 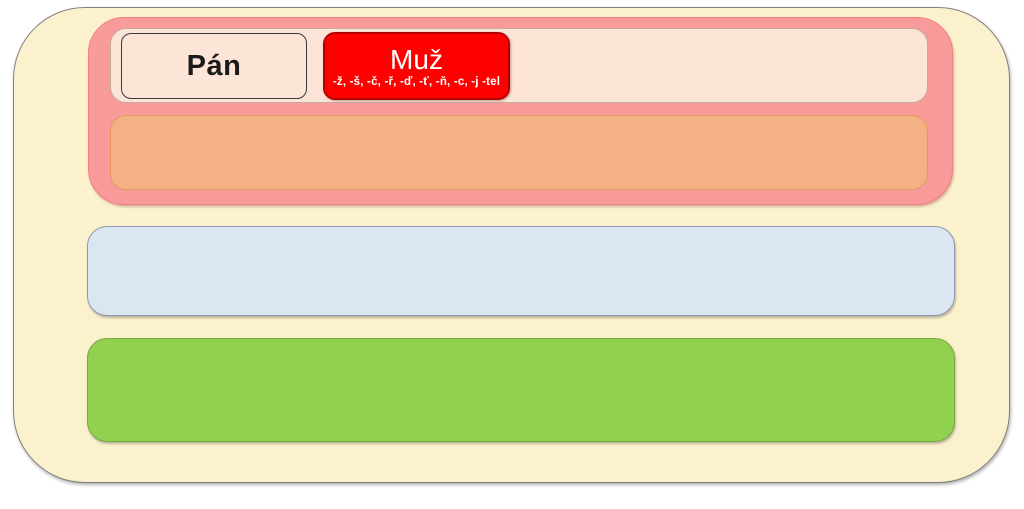 I want to click on orange-row, so click(x=519, y=152).